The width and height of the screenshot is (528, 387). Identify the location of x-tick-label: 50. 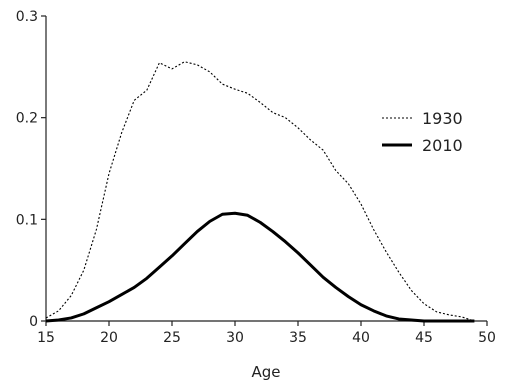
(487, 338).